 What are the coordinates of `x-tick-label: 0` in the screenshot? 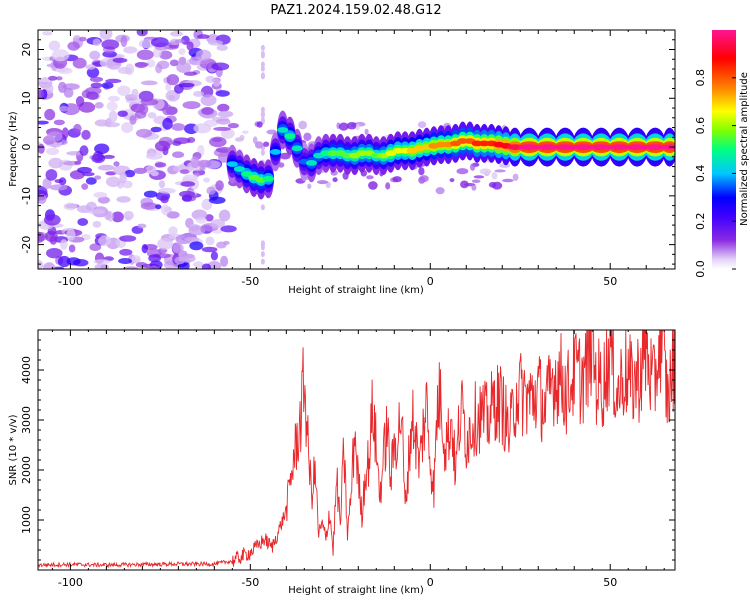 It's located at (430, 582).